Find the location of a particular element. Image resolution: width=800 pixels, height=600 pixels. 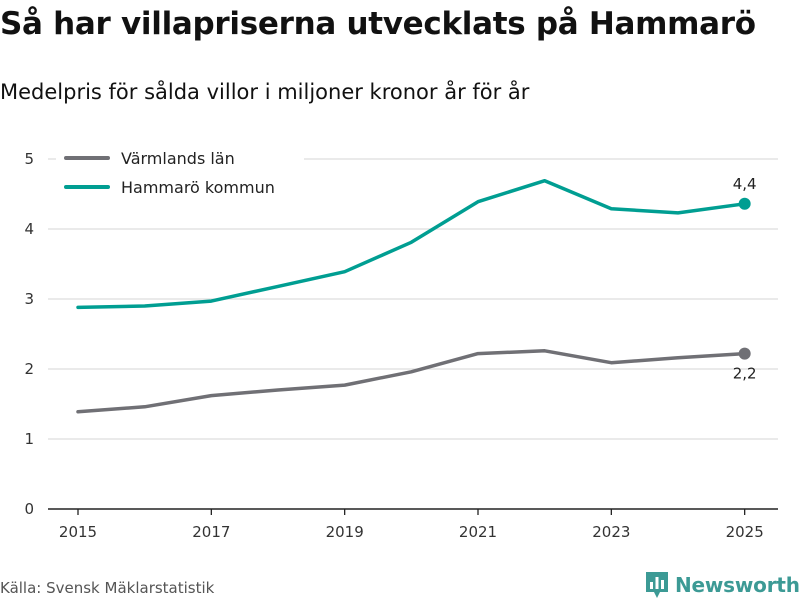

x-tick-label: 2023 is located at coordinates (611, 532).